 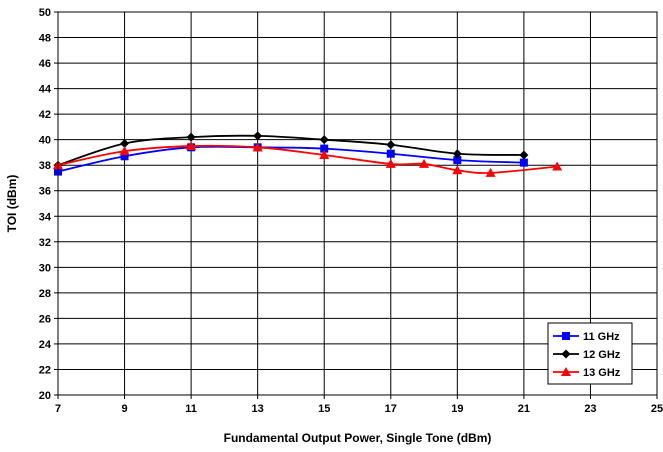 What do you see at coordinates (290, 159) in the screenshot?
I see `series-line-11-ghz` at bounding box center [290, 159].